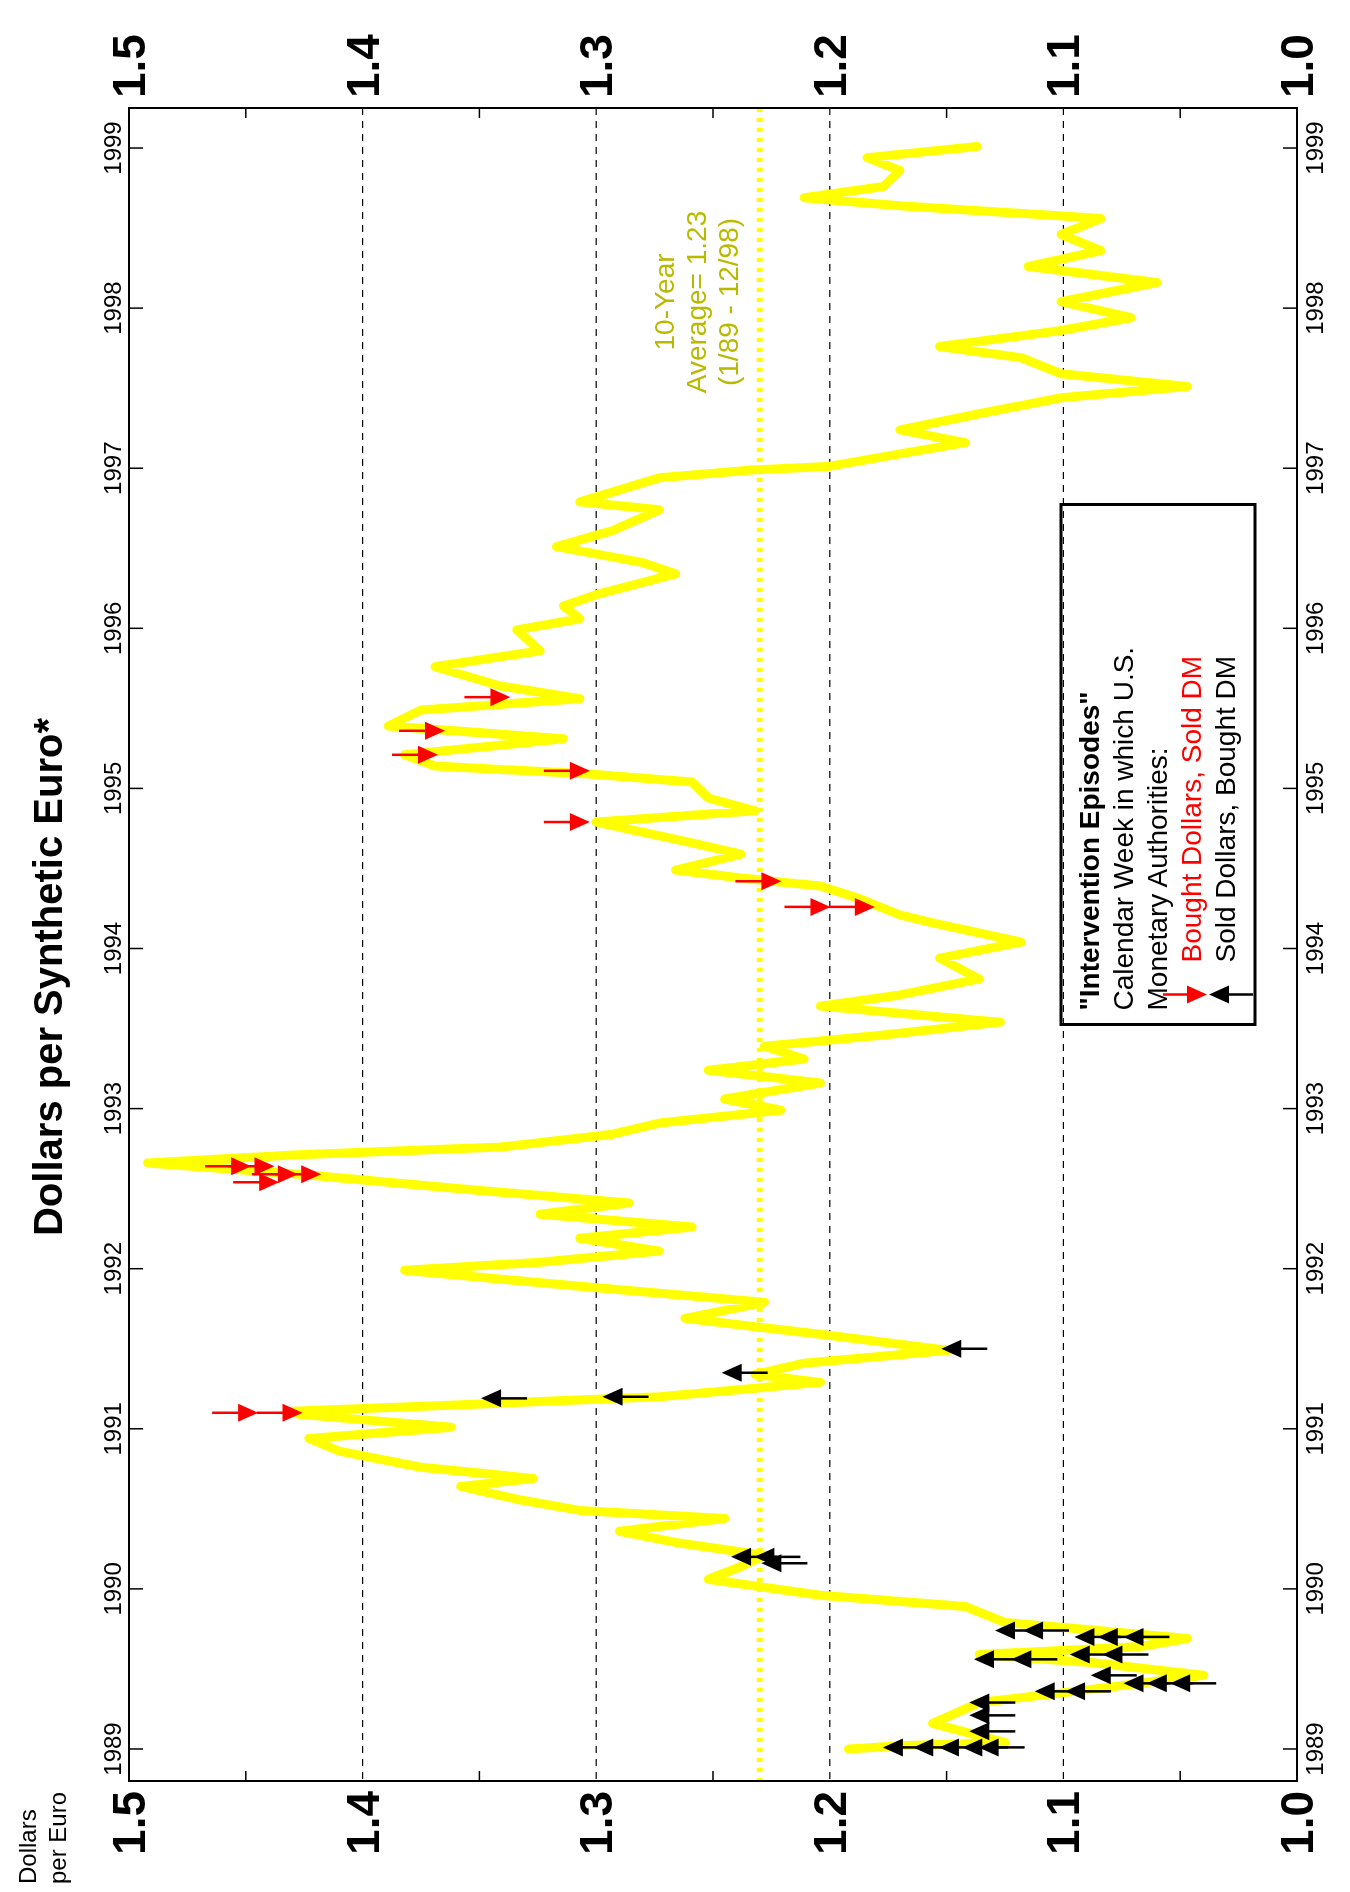 Image resolution: width=1350 pixels, height=1892 pixels. I want to click on x2-tick-label: 1.2, so click(829, 66).